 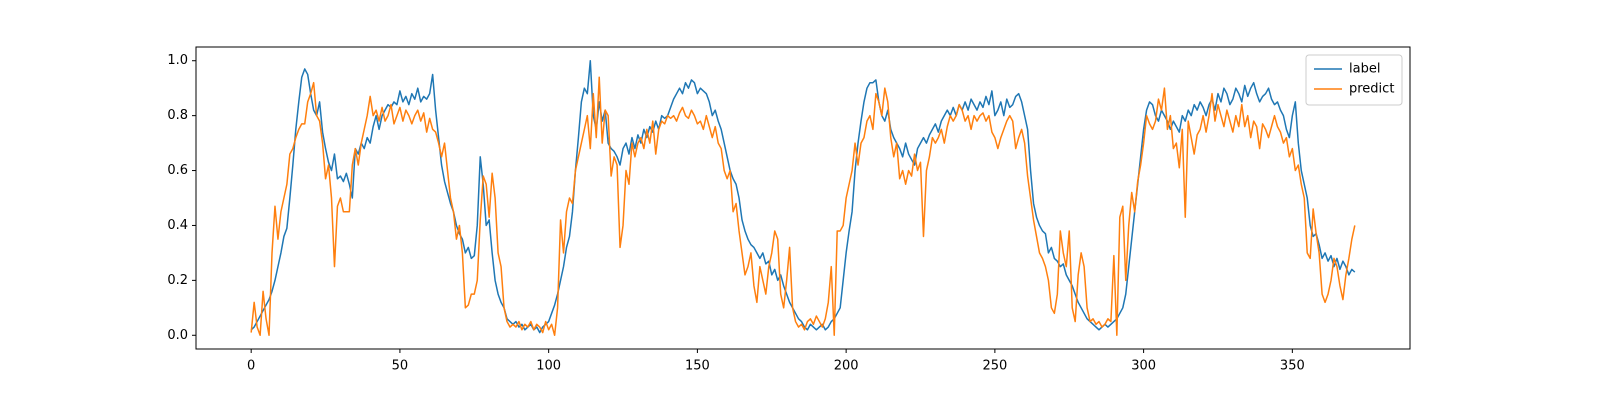 I want to click on y-tick-label: 0.8, so click(x=177, y=115).